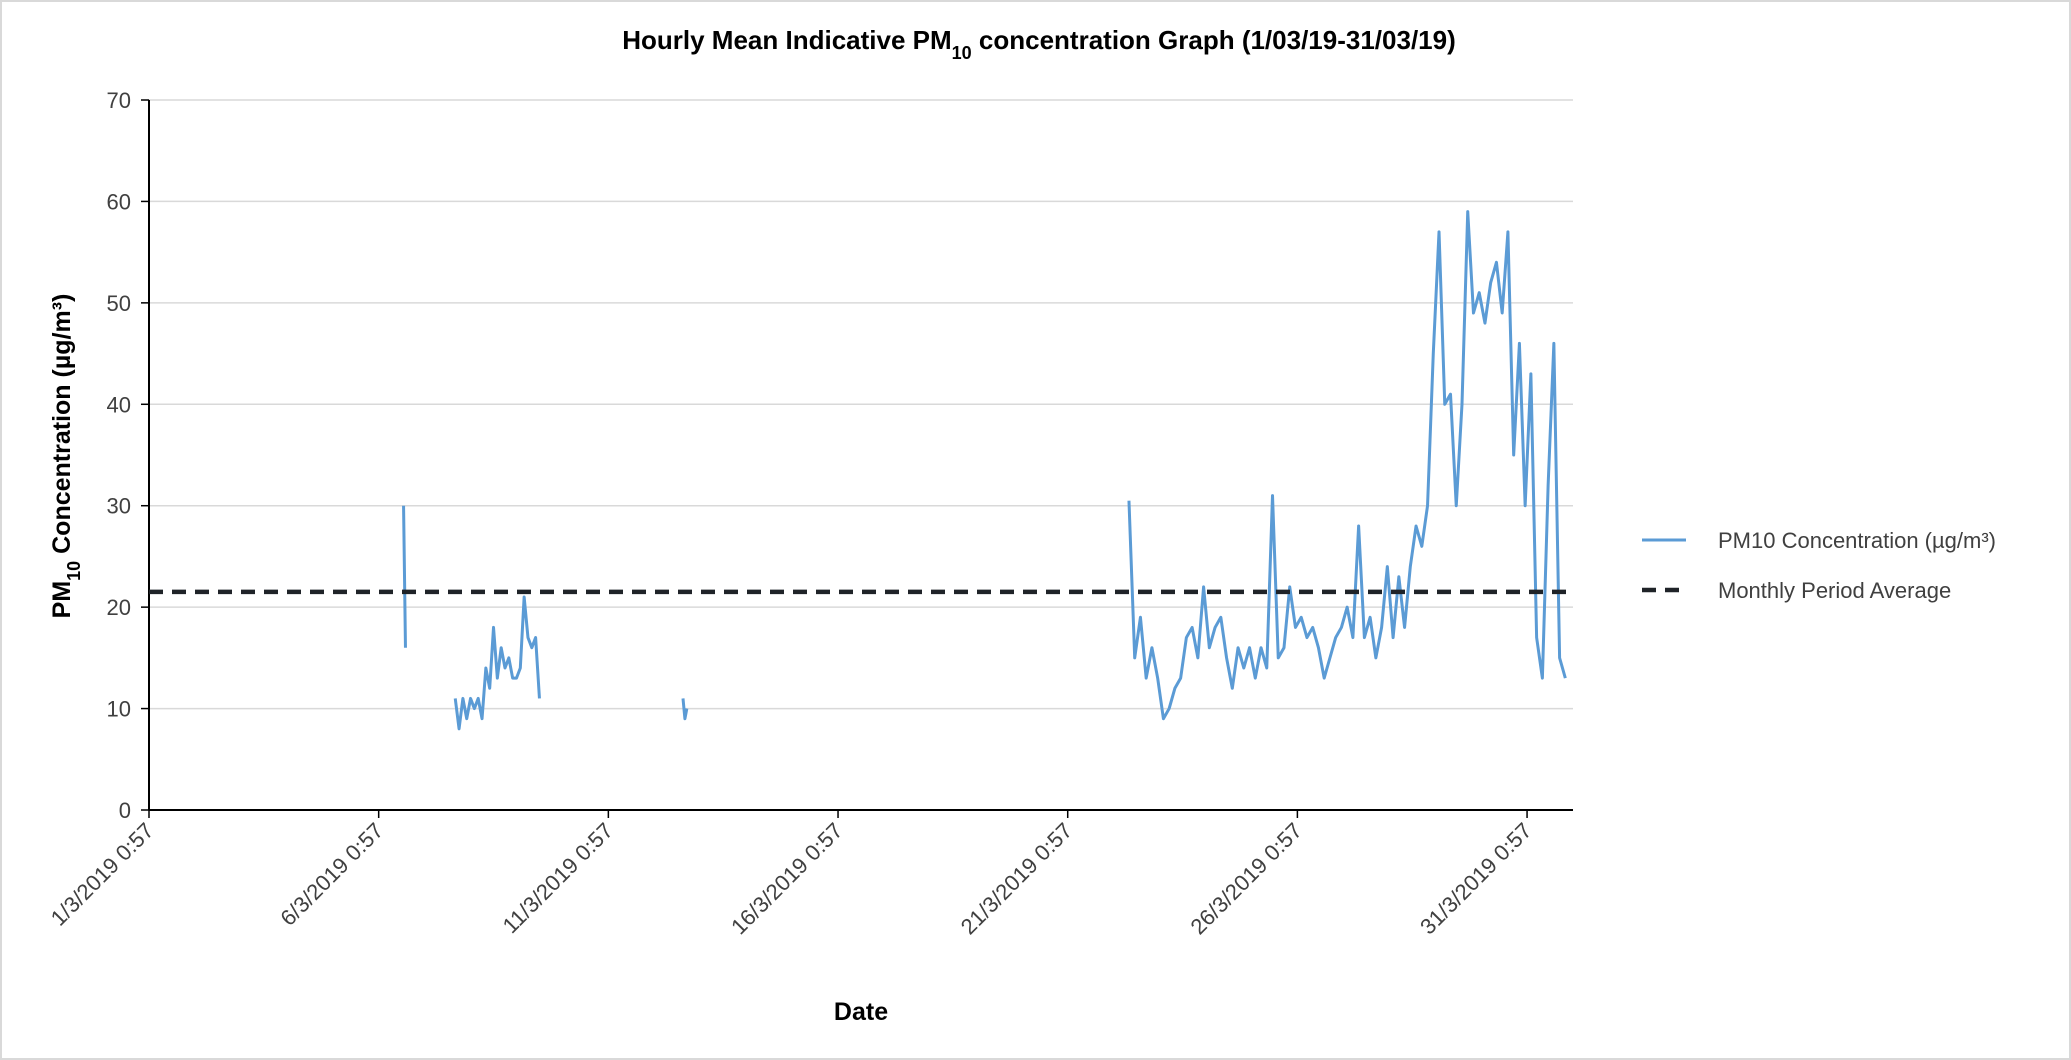 This screenshot has height=1060, width=2071. What do you see at coordinates (119, 506) in the screenshot?
I see `y-tick-label: 30` at bounding box center [119, 506].